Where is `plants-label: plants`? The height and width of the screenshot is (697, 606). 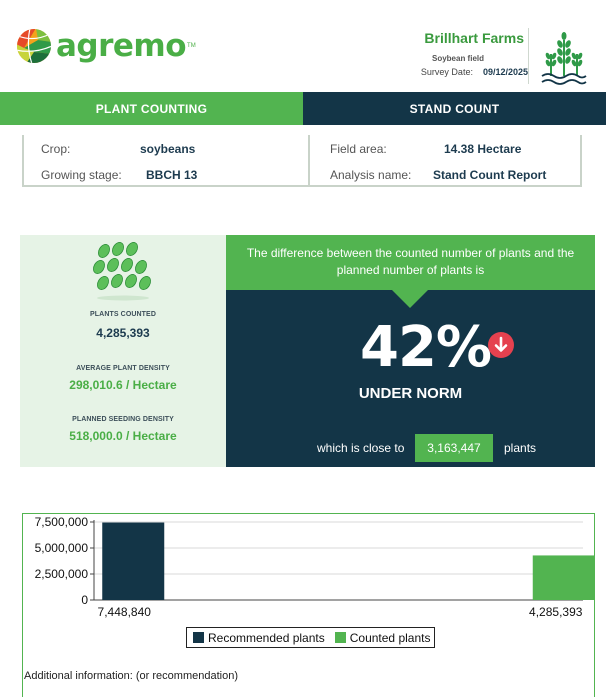 plants-label: plants is located at coordinates (520, 448).